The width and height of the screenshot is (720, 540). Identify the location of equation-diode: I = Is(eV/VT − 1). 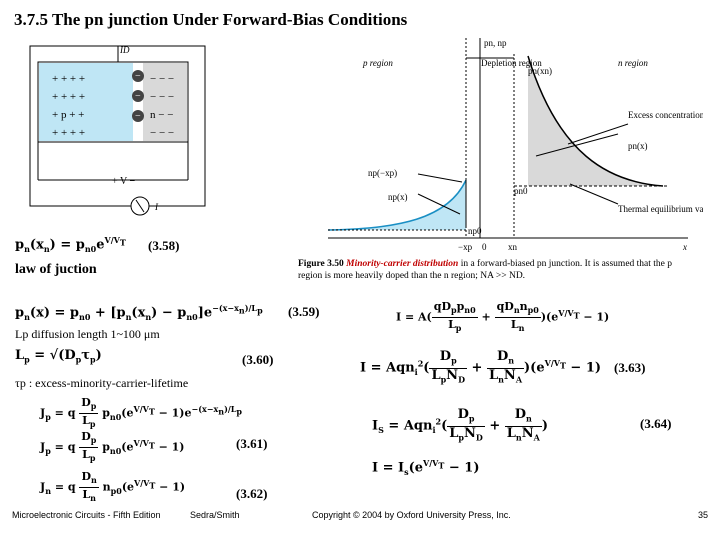
(426, 467).